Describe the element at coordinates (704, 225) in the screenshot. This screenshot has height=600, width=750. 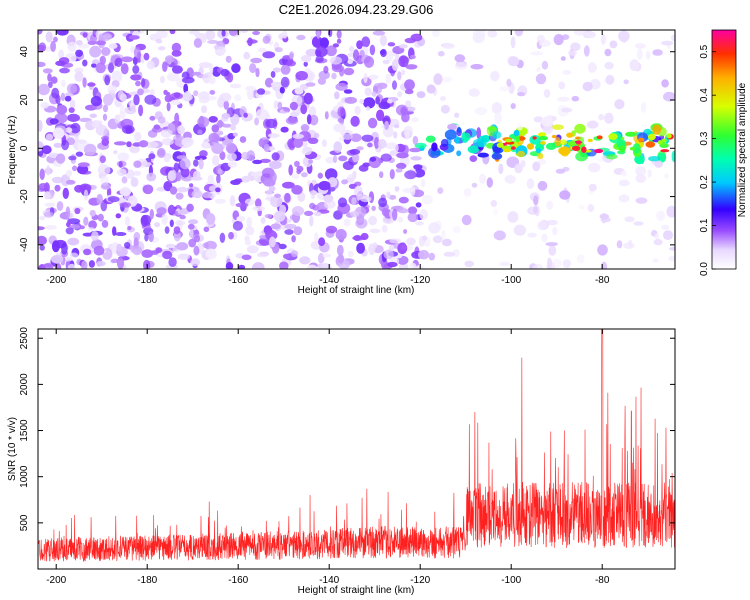
I see `colorbar-tick-label: 0.1` at that location.